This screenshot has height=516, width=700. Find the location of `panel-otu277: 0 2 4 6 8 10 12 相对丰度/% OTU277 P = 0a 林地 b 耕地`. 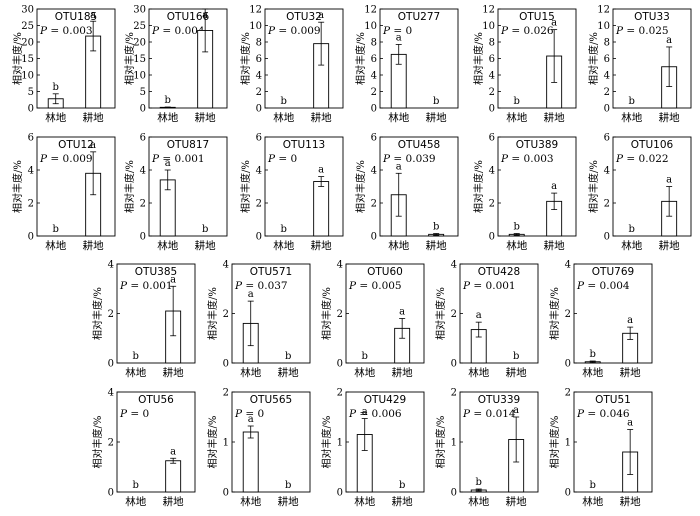

panel-otu277: 0 2 4 6 8 10 12 相对丰度/% OTU277 P = 0a 林地 b 耕地 is located at coordinates (406, 64).